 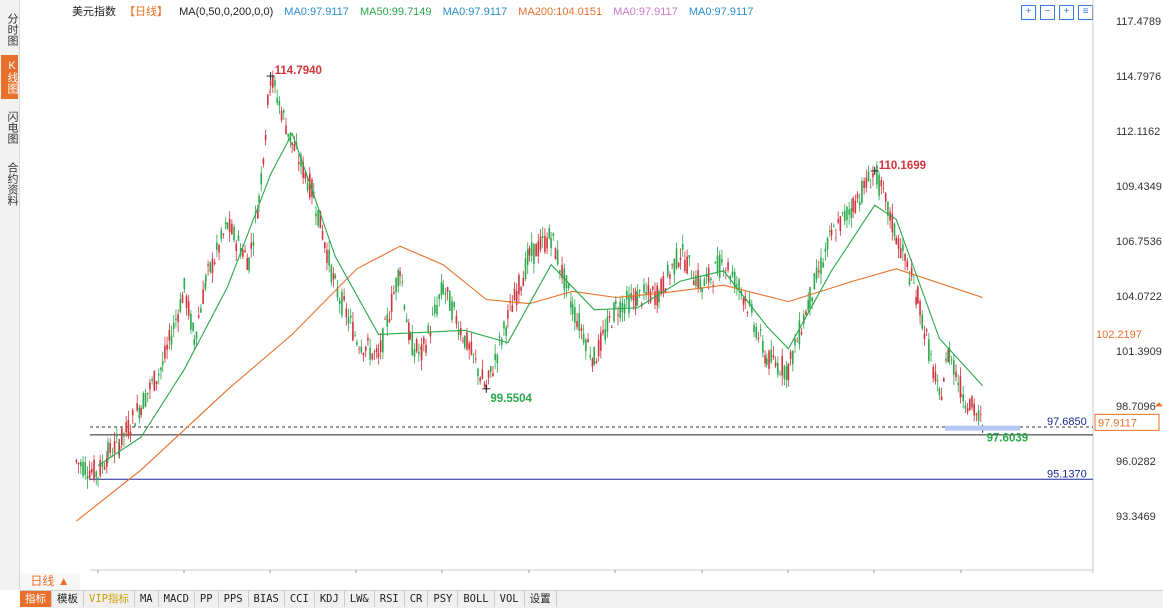 I want to click on y-tick-label: 96.0282, so click(x=1136, y=462).